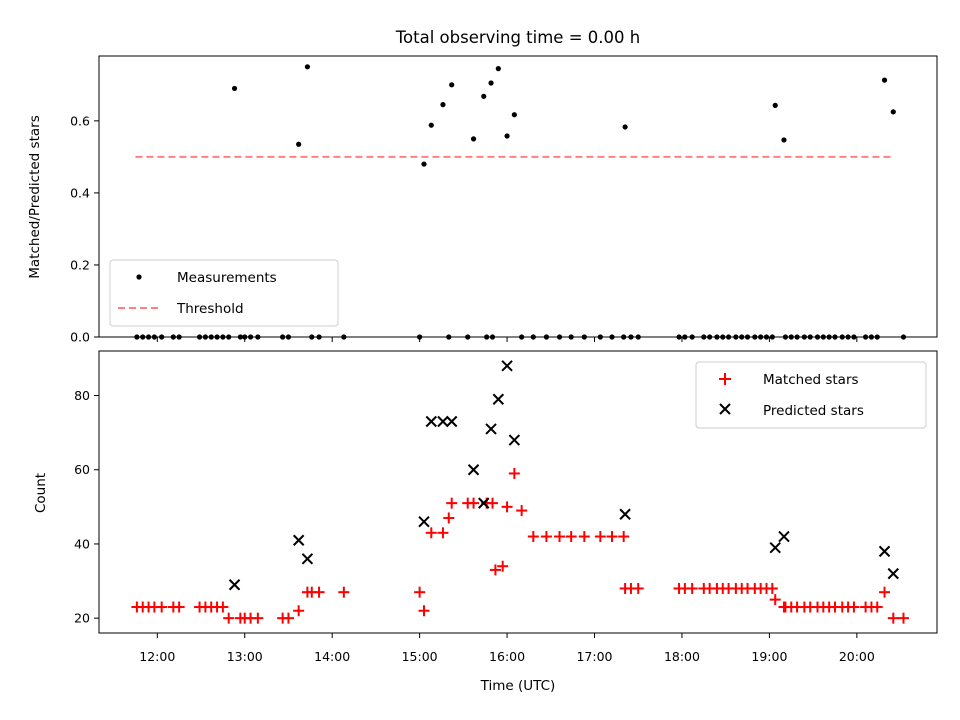 This screenshot has height=720, width=960. What do you see at coordinates (82, 469) in the screenshot?
I see `bottom-y-tick-label: 60` at bounding box center [82, 469].